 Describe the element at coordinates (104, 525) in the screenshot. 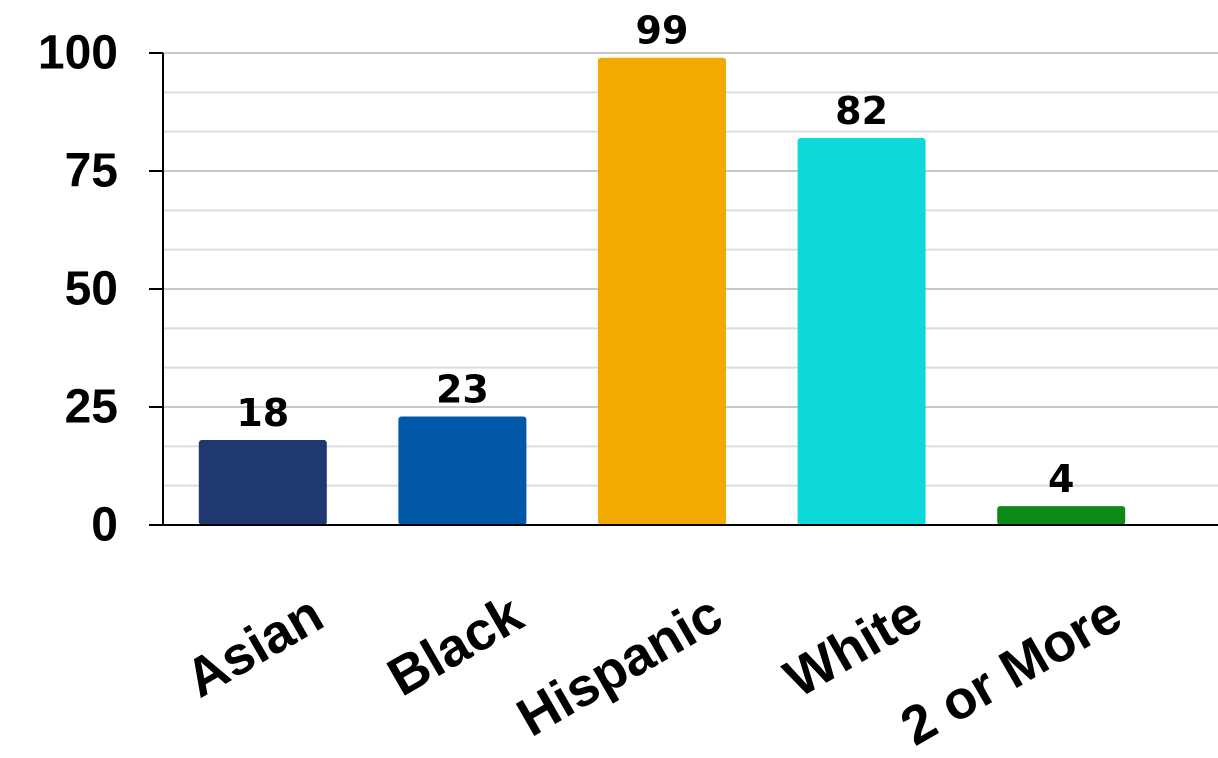

I see `y-tick-label: 0` at that location.